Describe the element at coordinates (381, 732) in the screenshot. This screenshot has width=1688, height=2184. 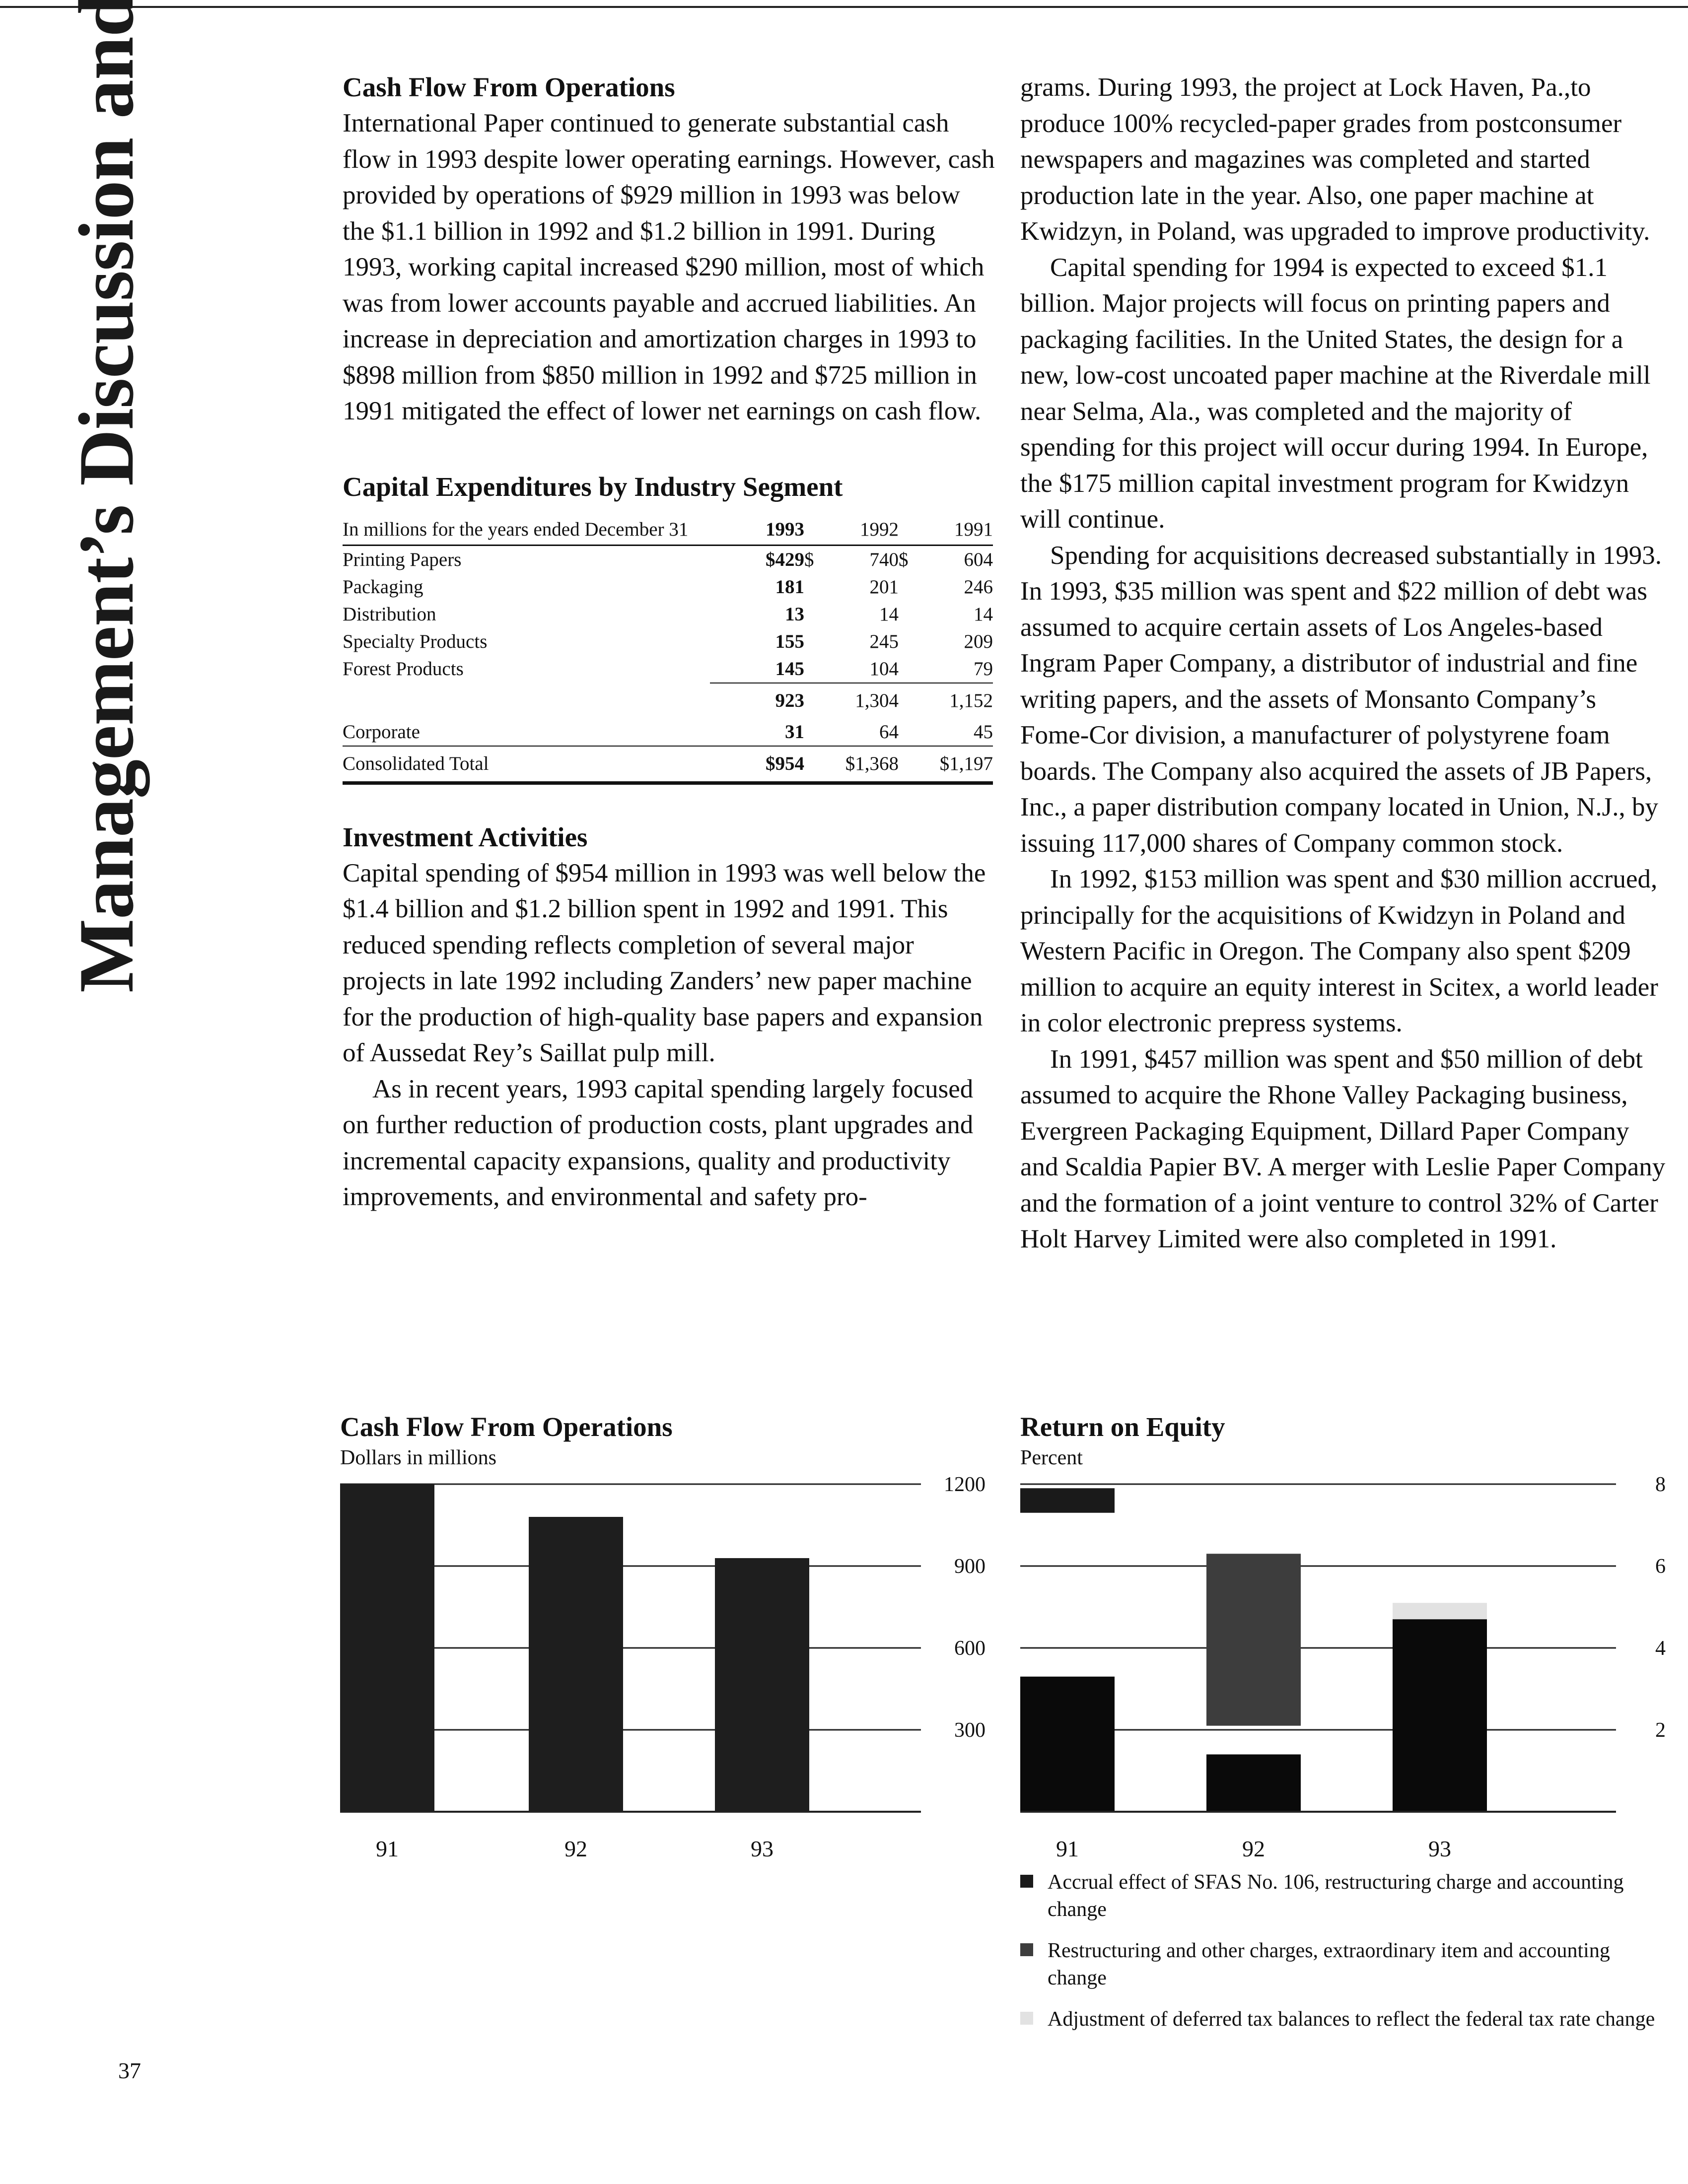
I see `row-label: Corporate` at that location.